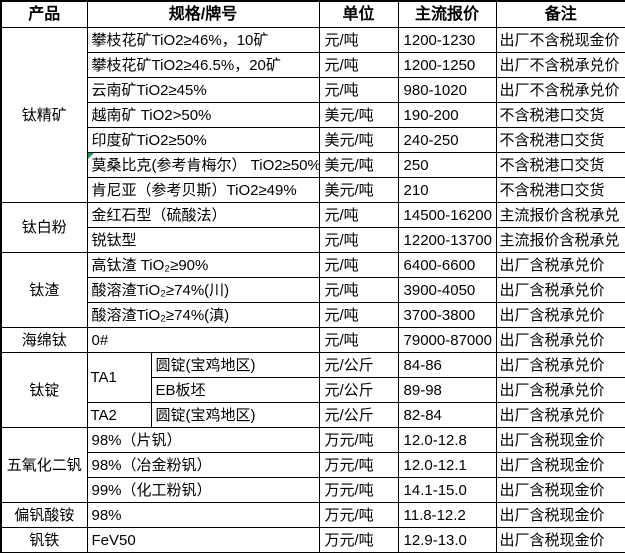  Describe the element at coordinates (44, 14) in the screenshot. I see `header-product: 产品` at that location.